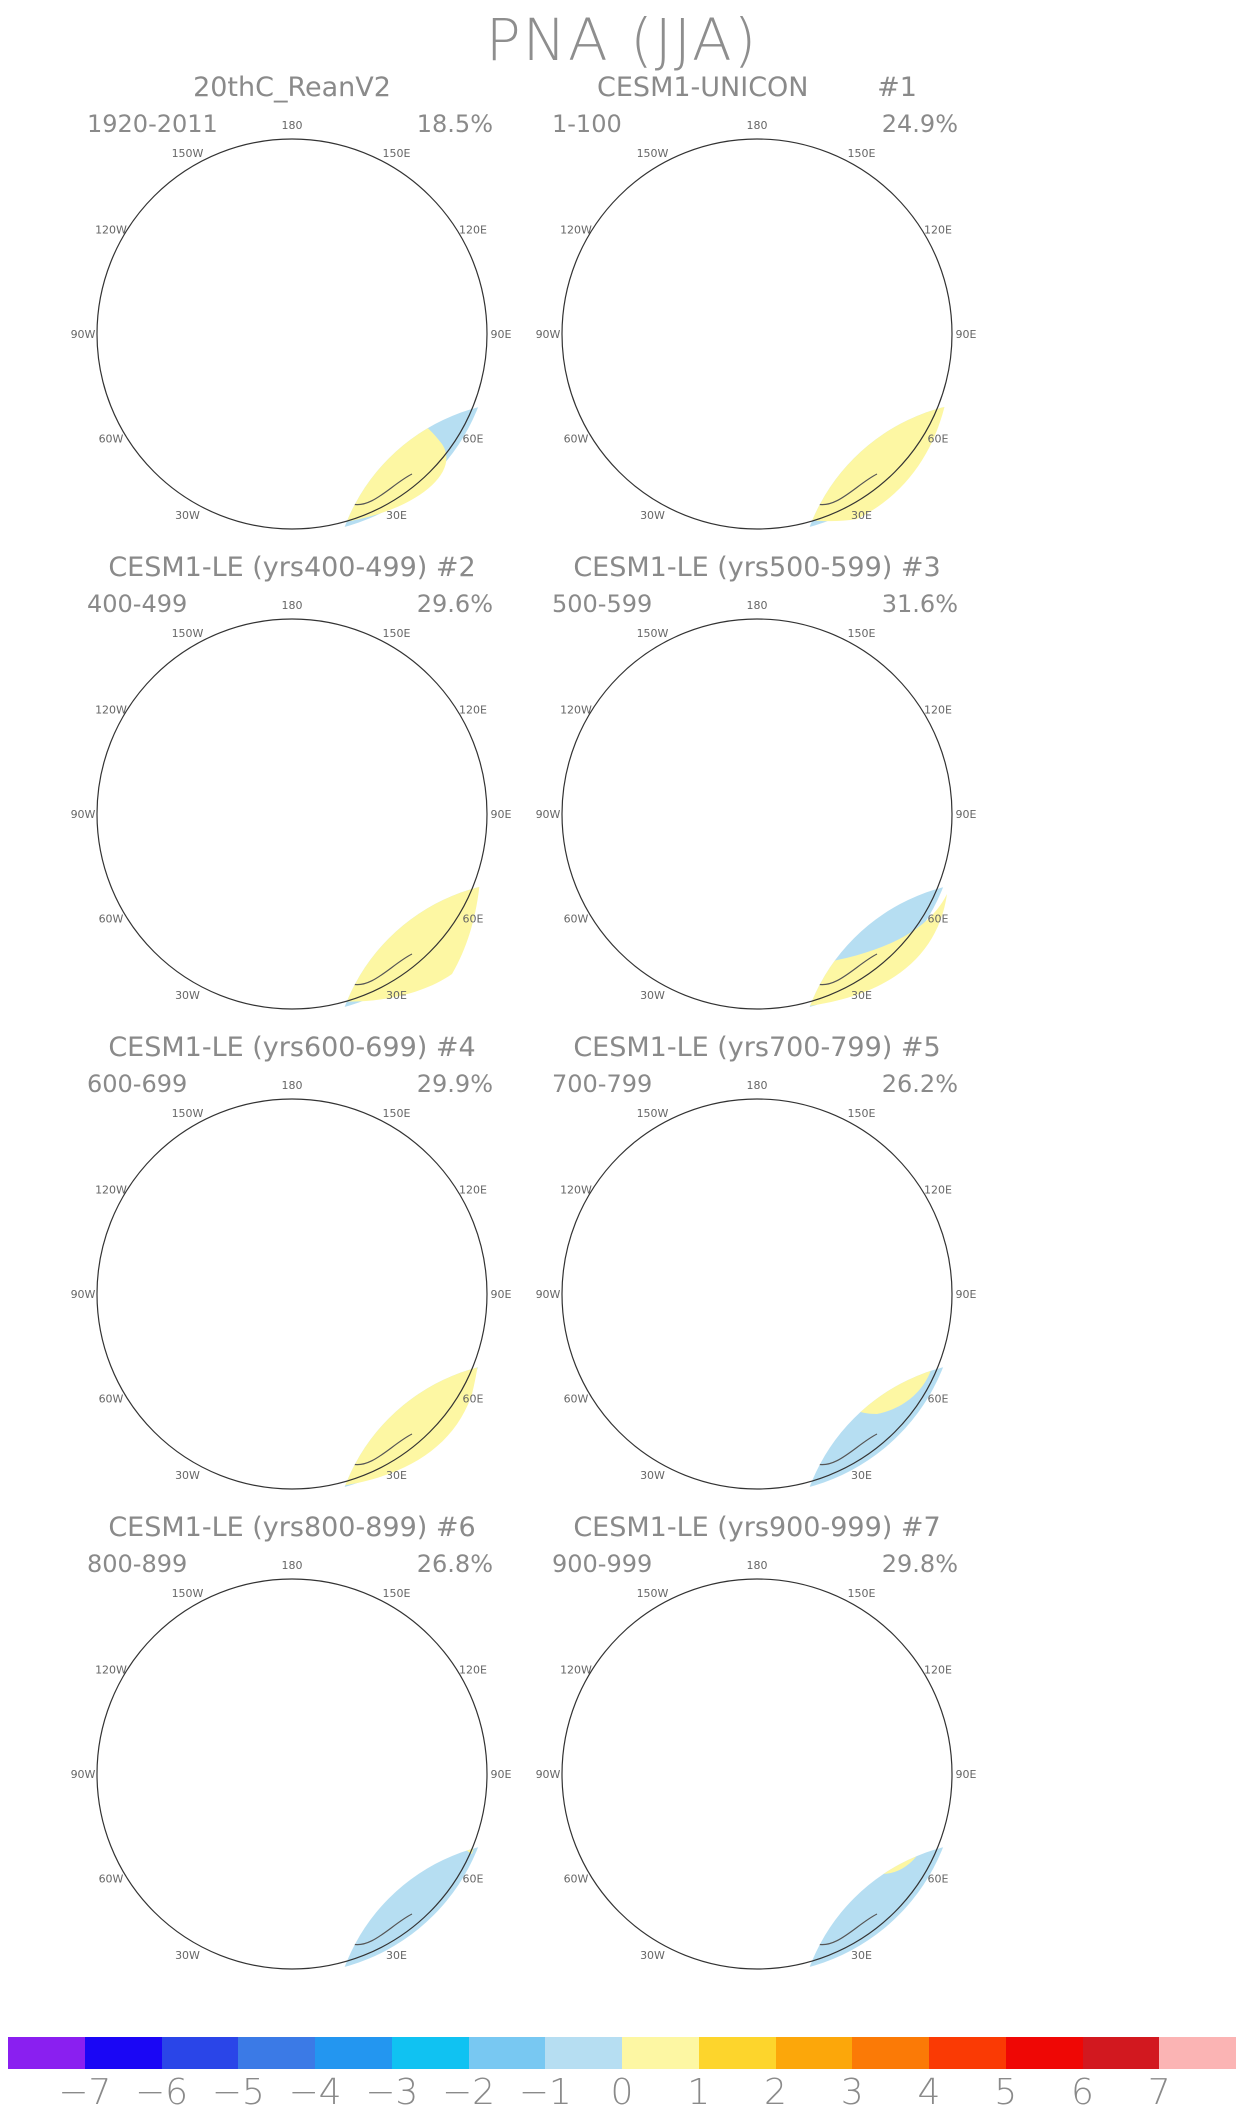 Image resolution: width=1244 pixels, height=2113 pixels. Describe the element at coordinates (757, 567) in the screenshot. I see `panel-title: CESM1-LE (yrs500-599) #3` at that location.